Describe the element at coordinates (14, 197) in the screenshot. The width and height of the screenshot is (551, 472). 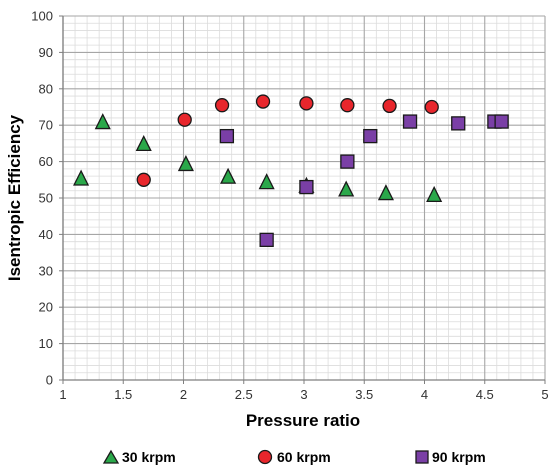
I see `y-axis-title: Isentropic Efficiency` at that location.